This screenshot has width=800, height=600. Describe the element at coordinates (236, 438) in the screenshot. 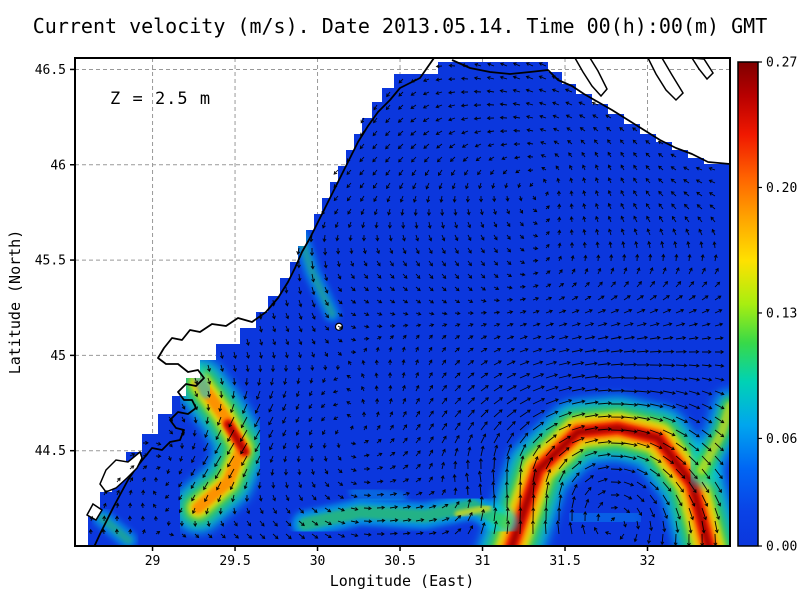

I see `velocity-feature-danube-jet-core` at that location.